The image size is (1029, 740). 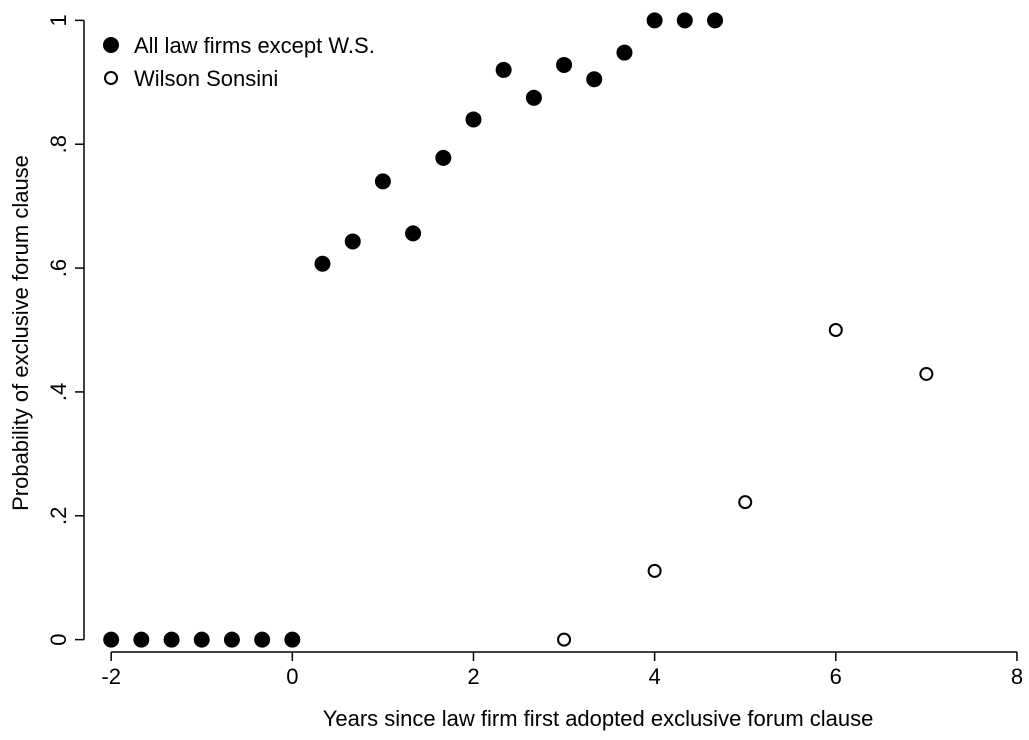 I want to click on y-axis-title: Probability of exclusive forum clause, so click(x=20, y=333).